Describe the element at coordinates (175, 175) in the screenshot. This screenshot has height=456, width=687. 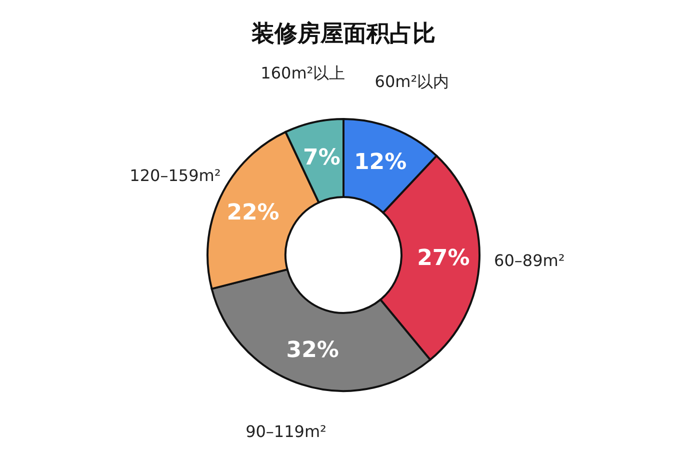
I see `slice-label: 120–159m²` at that location.